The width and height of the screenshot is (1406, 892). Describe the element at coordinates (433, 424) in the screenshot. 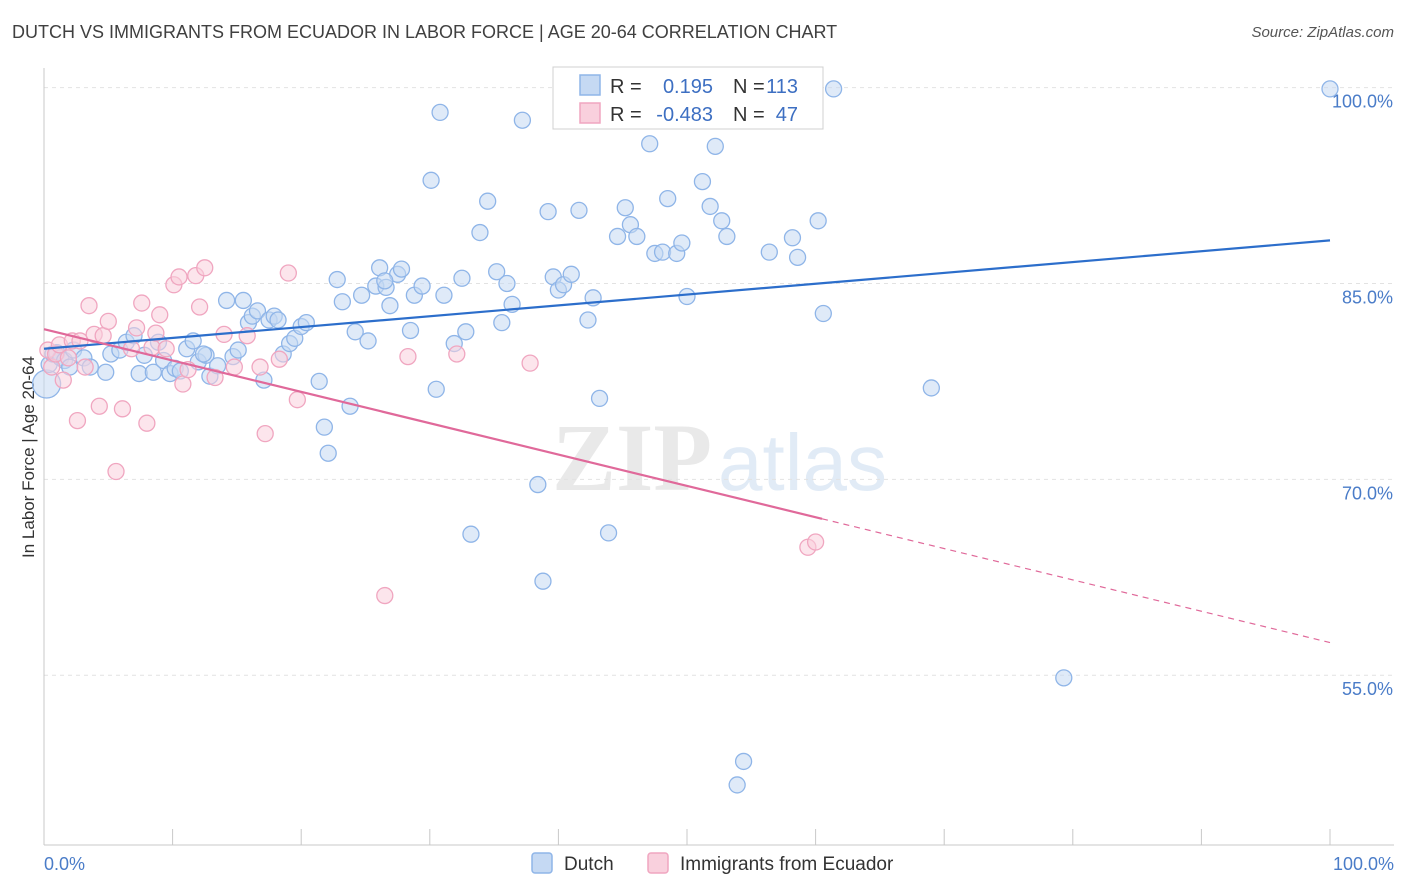

I see `trendline-ecuador` at that location.